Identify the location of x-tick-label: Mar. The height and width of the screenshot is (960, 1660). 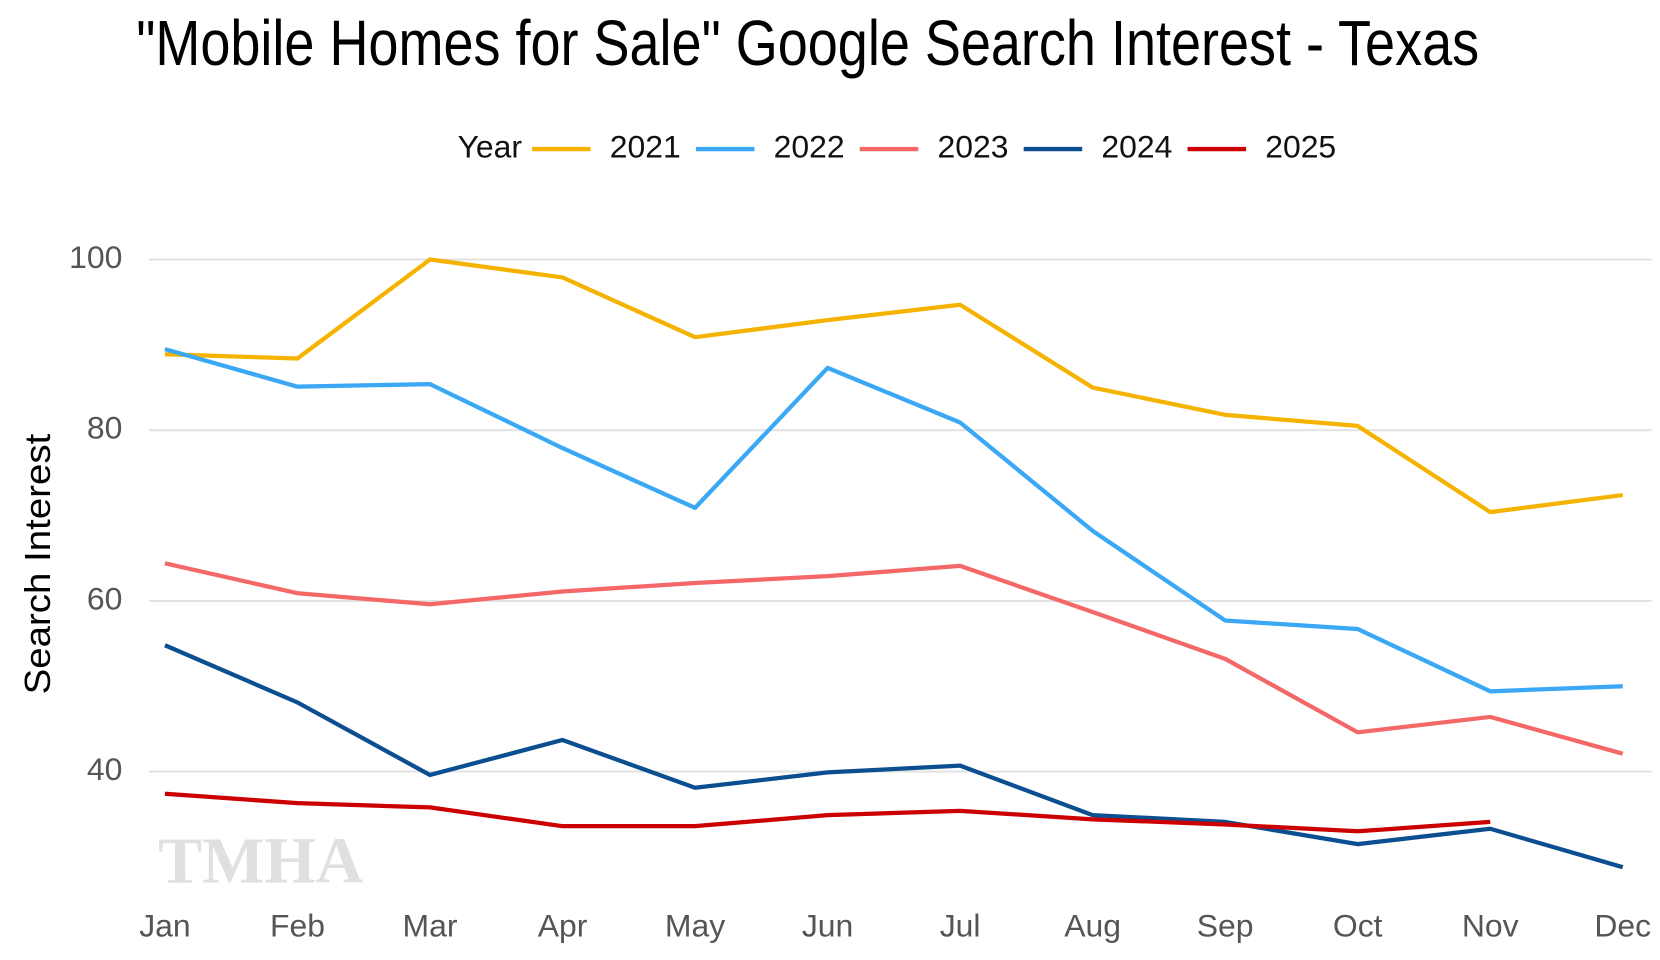
(430, 925).